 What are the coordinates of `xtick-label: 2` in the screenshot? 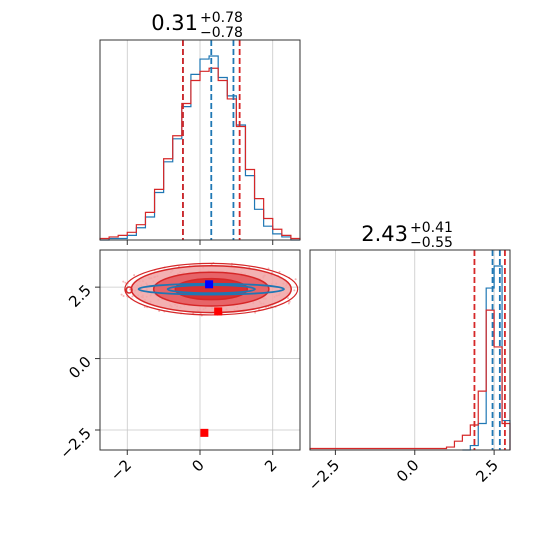 It's located at (270, 465).